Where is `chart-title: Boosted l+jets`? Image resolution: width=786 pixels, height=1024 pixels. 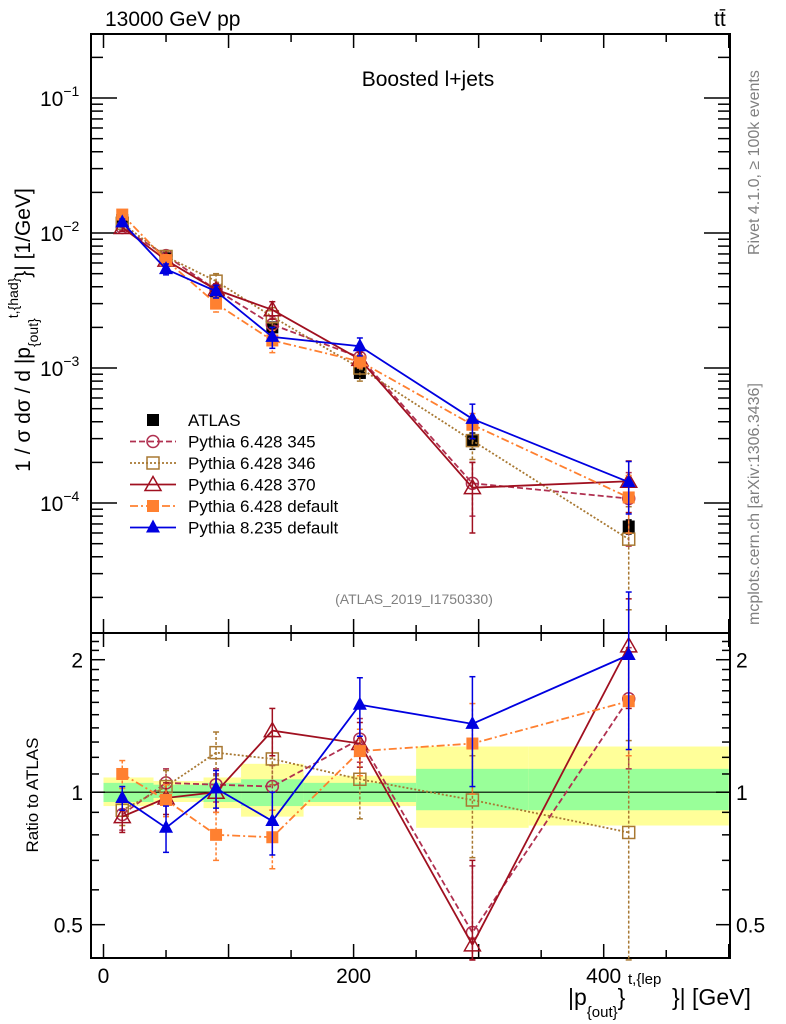 chart-title: Boosted l+jets is located at coordinates (428, 79).